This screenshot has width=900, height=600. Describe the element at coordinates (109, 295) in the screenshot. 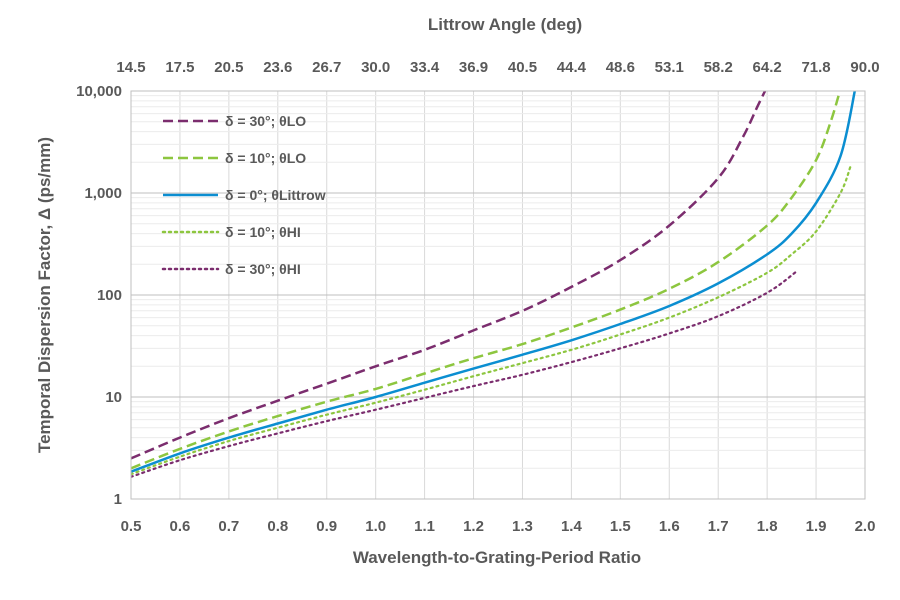

I see `y-tick-label: 100` at that location.